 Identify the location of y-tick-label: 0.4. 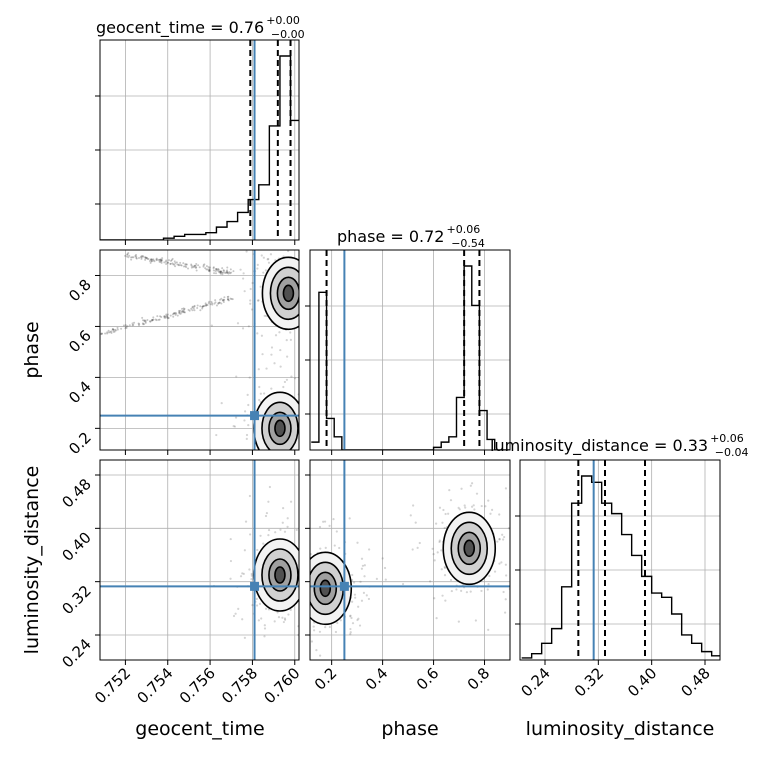
(80, 392).